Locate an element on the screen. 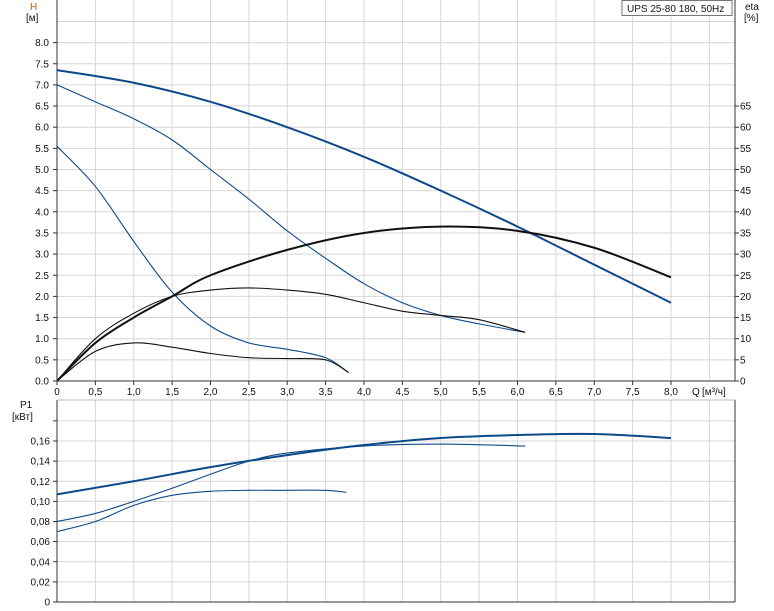 The image size is (774, 611). x-axis-label: Q is located at coordinates (696, 392).